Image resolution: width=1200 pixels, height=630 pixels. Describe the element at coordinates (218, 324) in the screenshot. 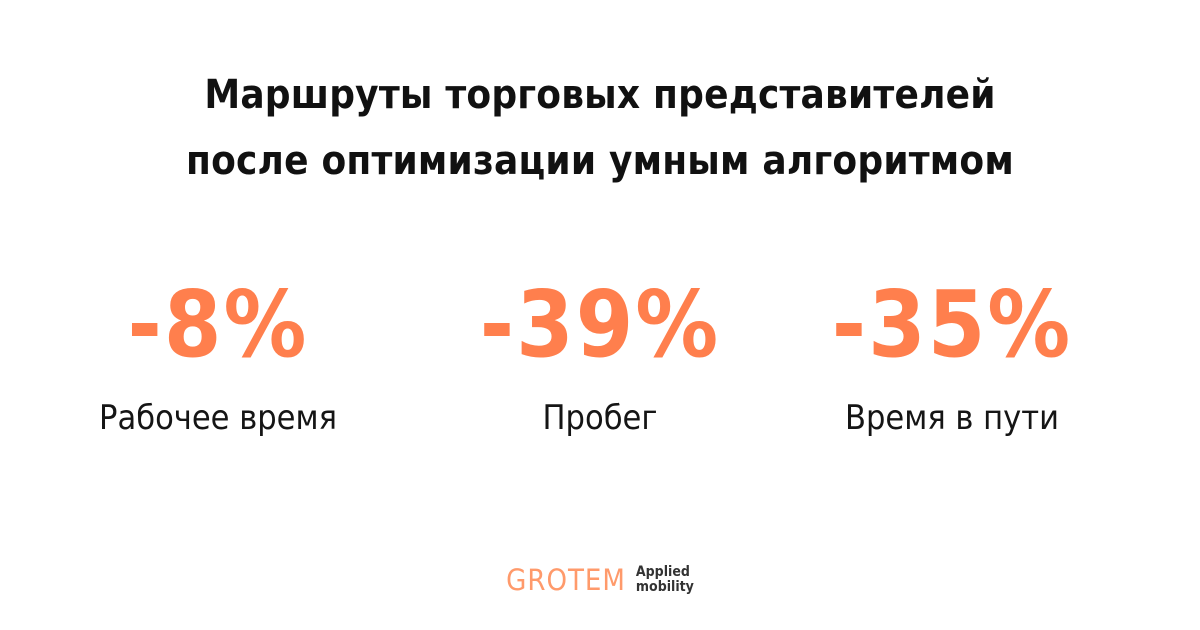

I see `stat-value: -8%` at that location.